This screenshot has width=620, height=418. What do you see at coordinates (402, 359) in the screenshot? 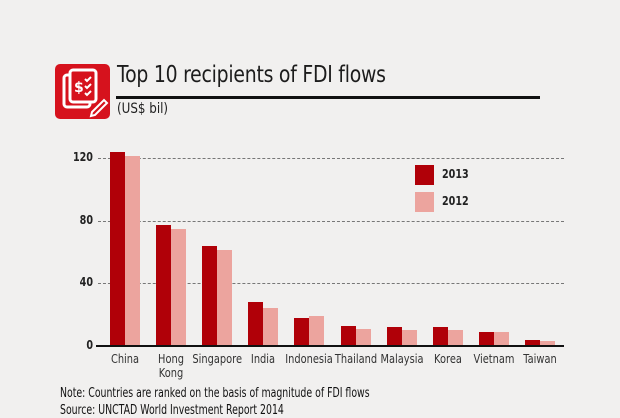
I see `x-tick-label: Malaysia` at bounding box center [402, 359].